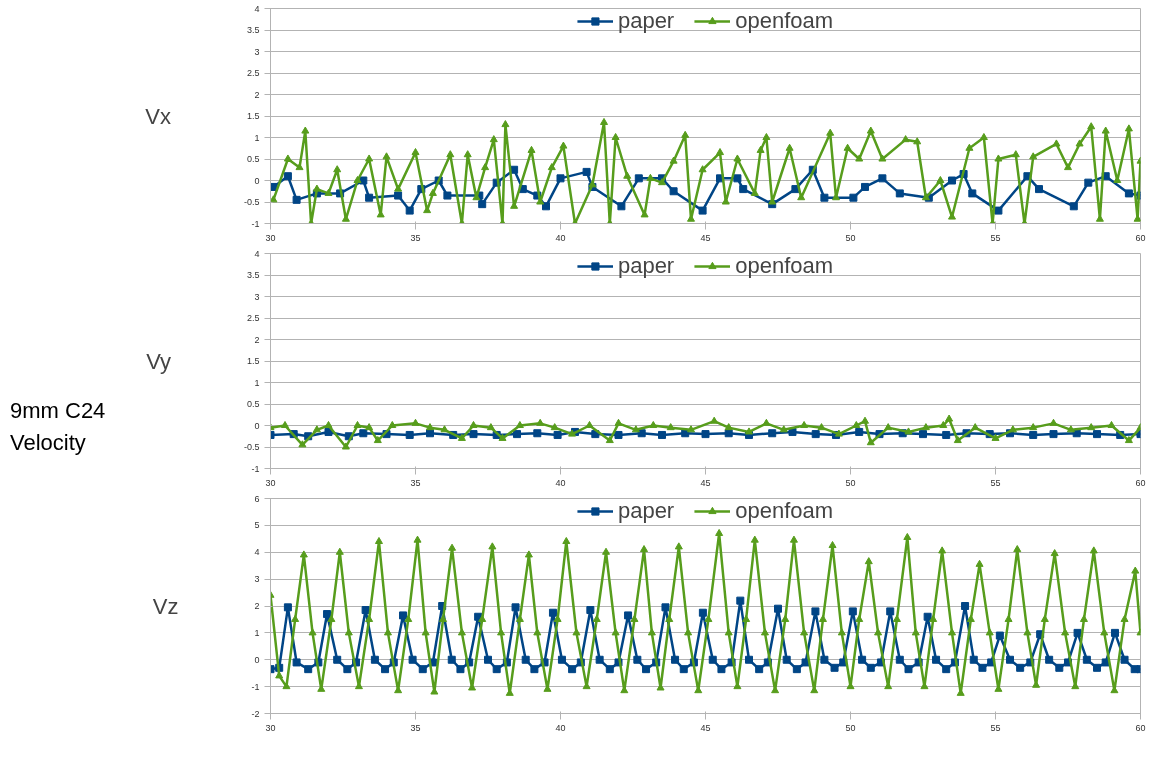 This screenshot has width=1170, height=769. I want to click on y-axis-title: Vz, so click(165, 606).